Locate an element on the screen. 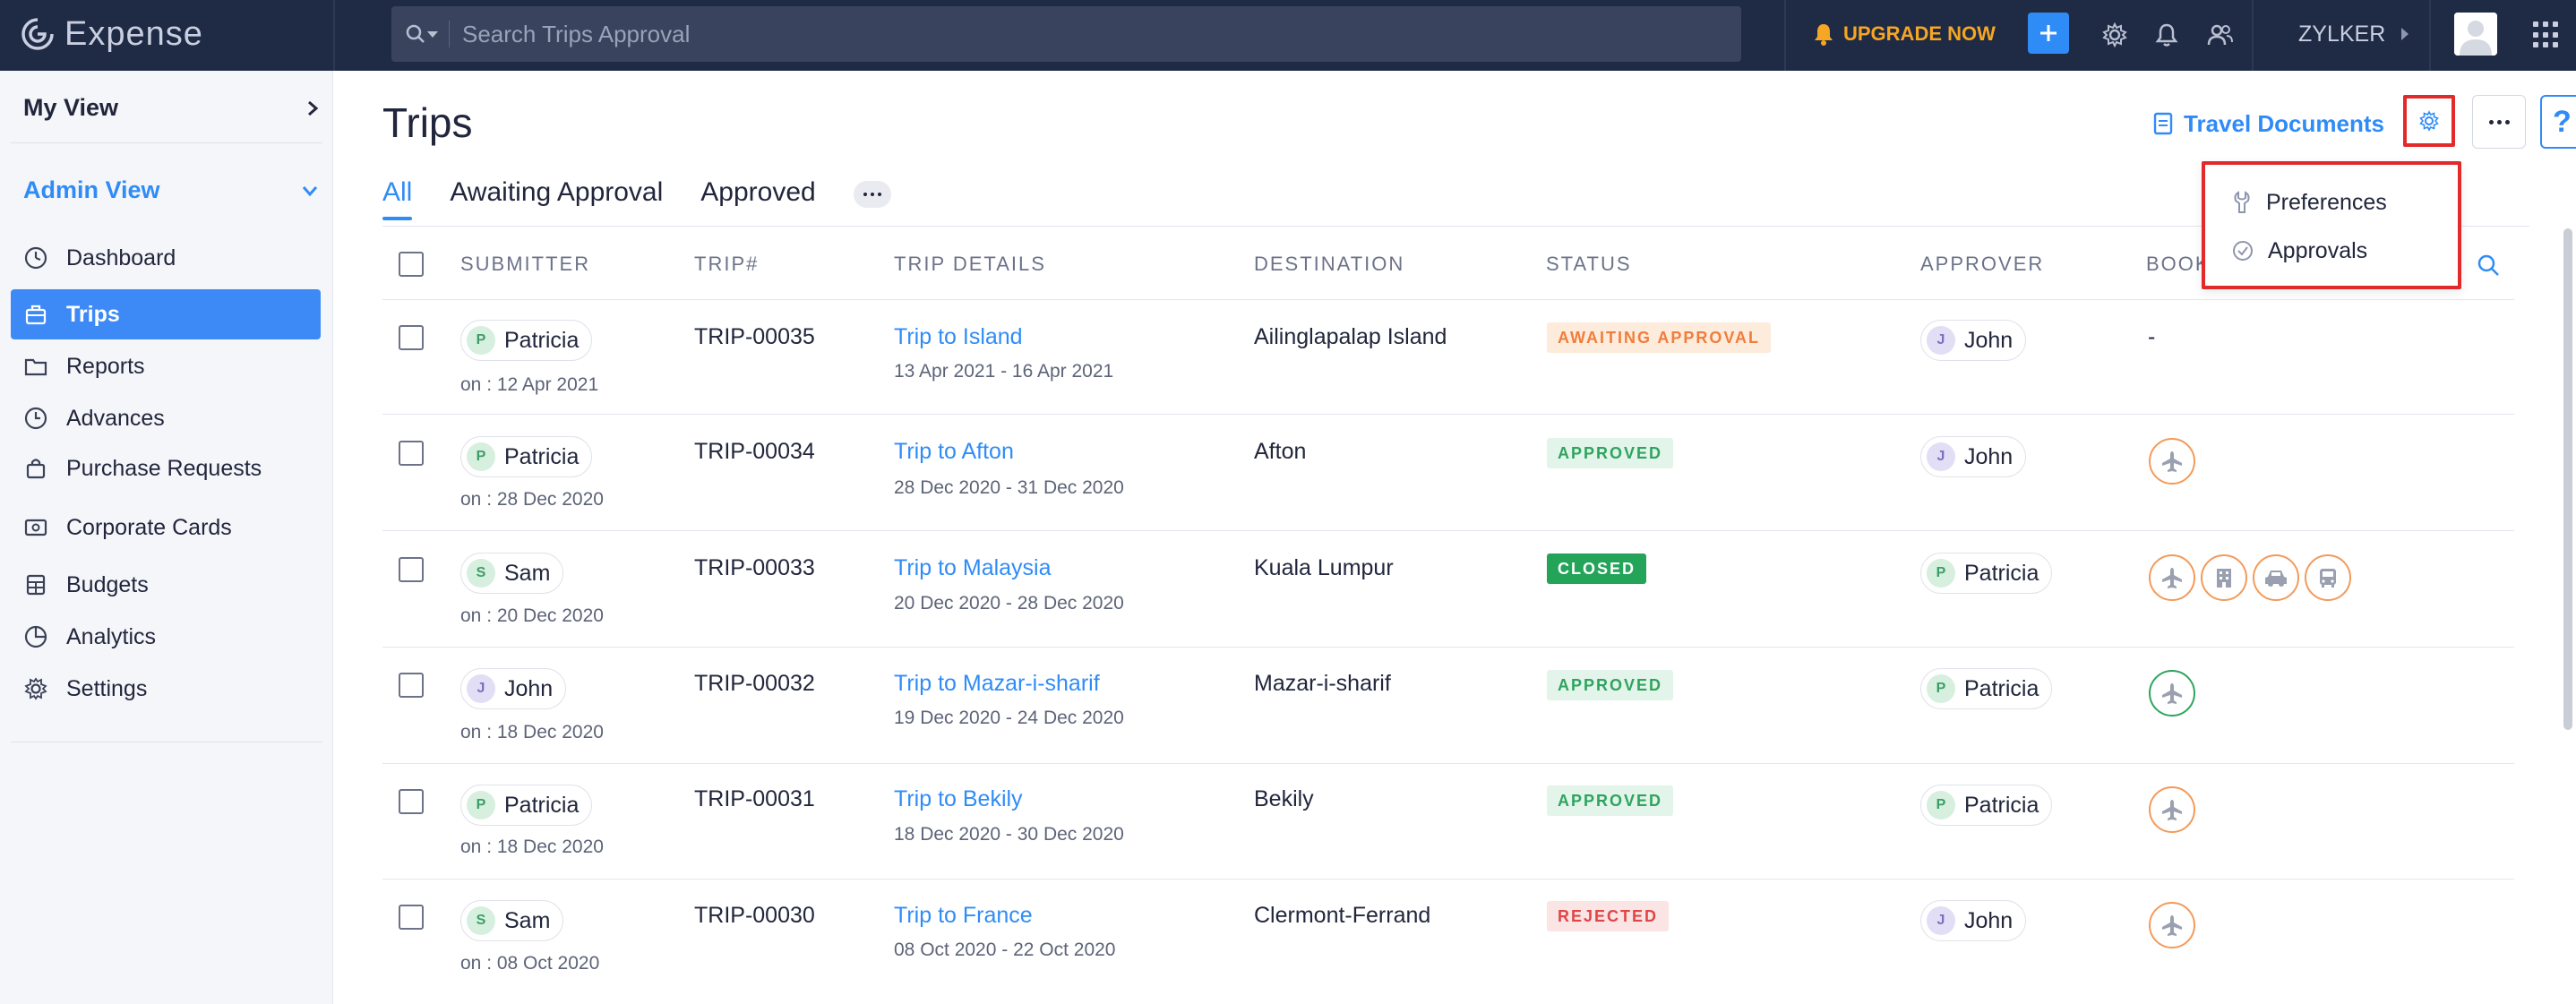  table-search-icon is located at coordinates (2488, 265).